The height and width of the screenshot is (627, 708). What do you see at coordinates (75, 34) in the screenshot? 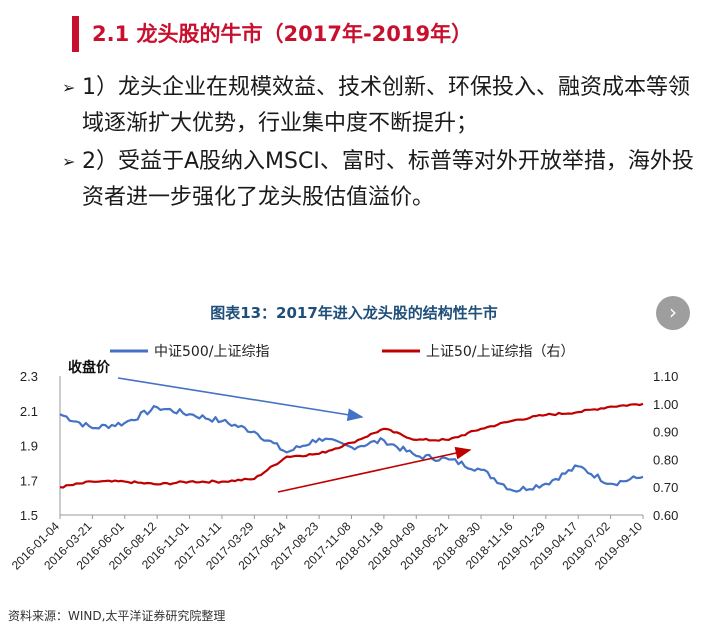
I see `title-accent-bar` at bounding box center [75, 34].